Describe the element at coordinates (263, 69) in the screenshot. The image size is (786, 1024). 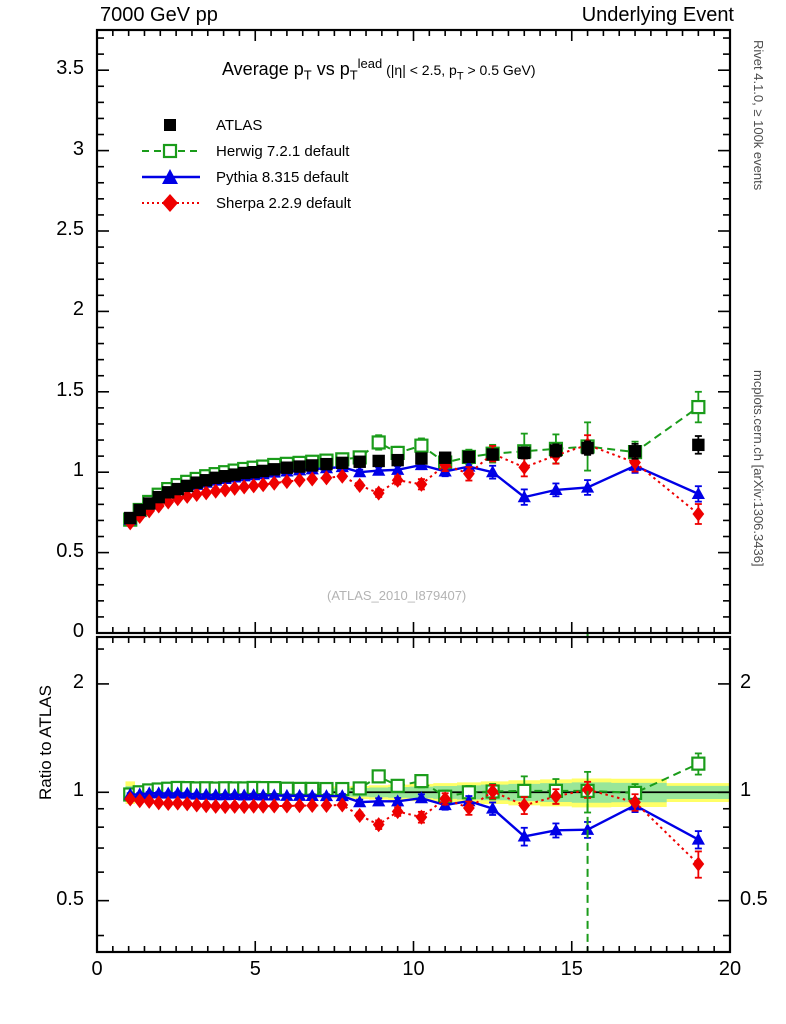
I see `title-part-1: Average p` at that location.